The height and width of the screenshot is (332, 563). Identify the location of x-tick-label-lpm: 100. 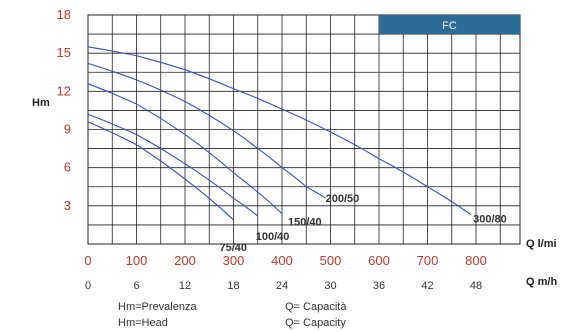
(137, 260).